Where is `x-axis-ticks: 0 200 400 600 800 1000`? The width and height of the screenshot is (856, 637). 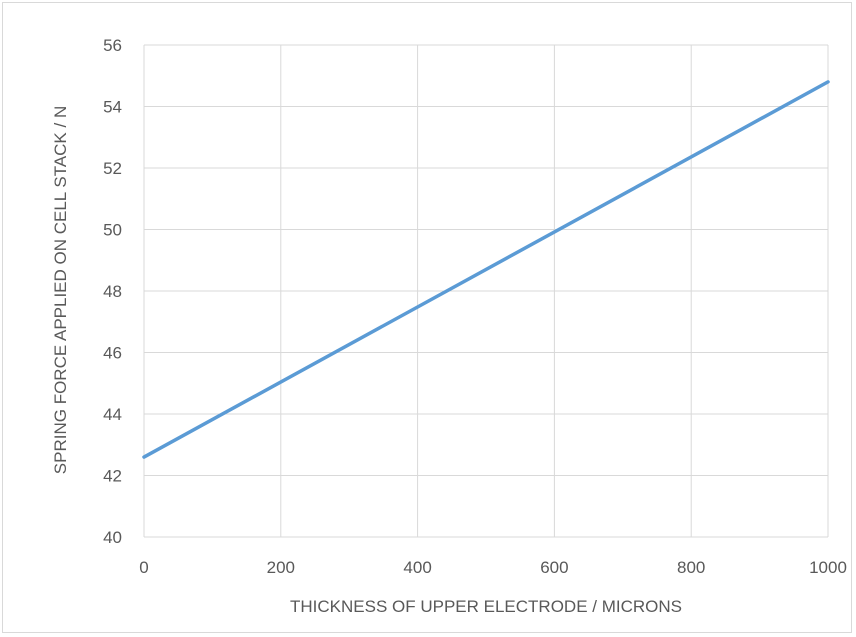
x-axis-ticks: 0 200 400 600 800 1000 is located at coordinates (493, 567).